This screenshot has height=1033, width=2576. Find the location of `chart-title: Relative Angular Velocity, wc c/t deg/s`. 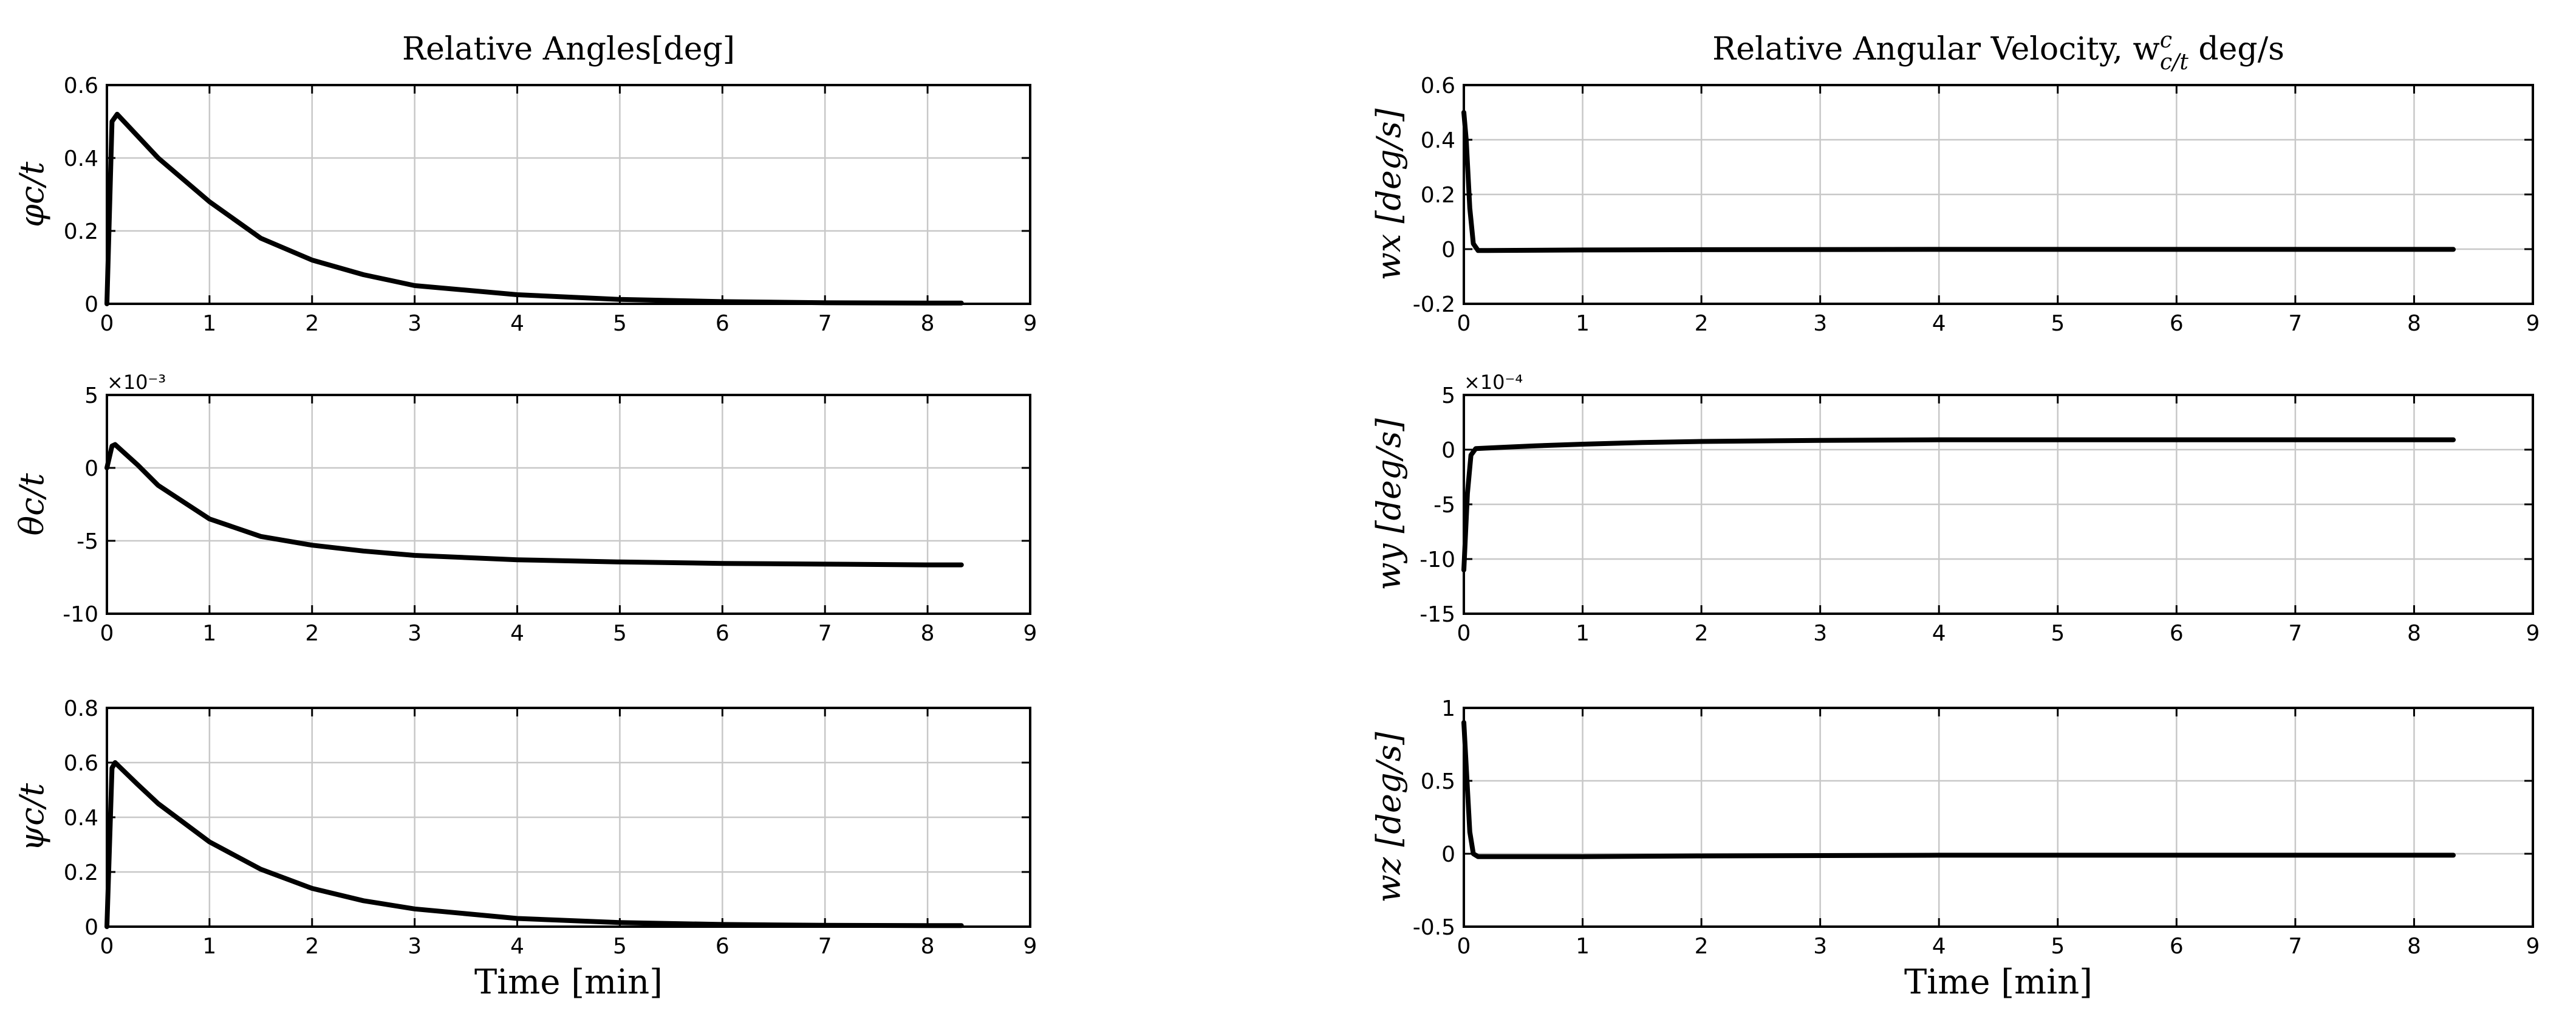

chart-title: Relative Angular Velocity, wc c/t deg/s is located at coordinates (1998, 51).